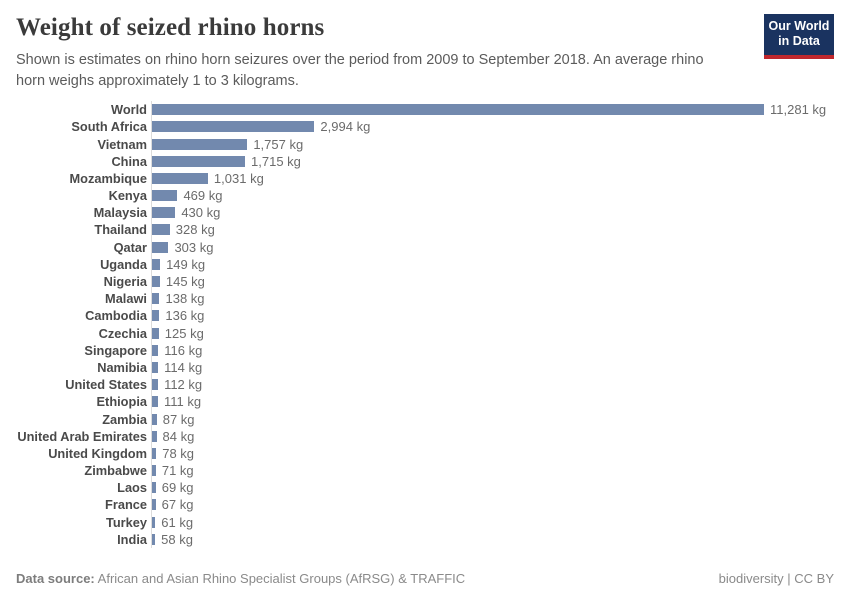 Image resolution: width=850 pixels, height=600 pixels. Describe the element at coordinates (185, 281) in the screenshot. I see `value-label: 145 kg` at that location.